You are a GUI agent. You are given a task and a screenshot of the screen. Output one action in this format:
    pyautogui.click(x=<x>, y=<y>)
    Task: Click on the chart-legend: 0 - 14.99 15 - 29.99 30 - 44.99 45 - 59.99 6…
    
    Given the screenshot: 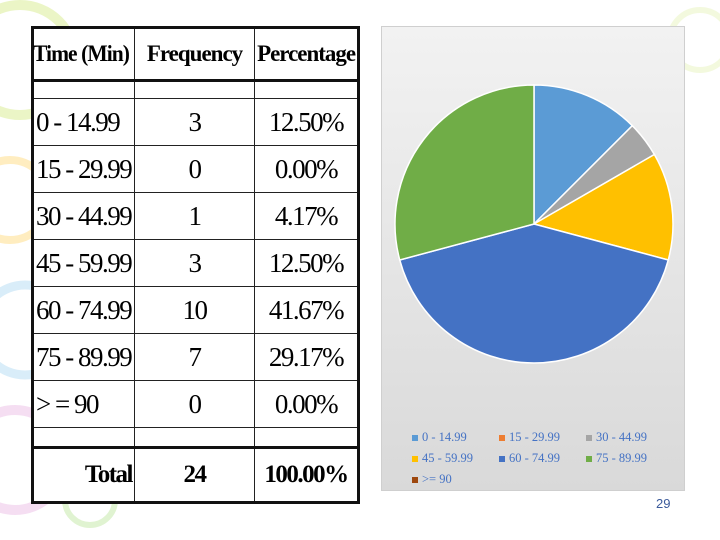 What is the action you would take?
    pyautogui.click(x=547, y=458)
    